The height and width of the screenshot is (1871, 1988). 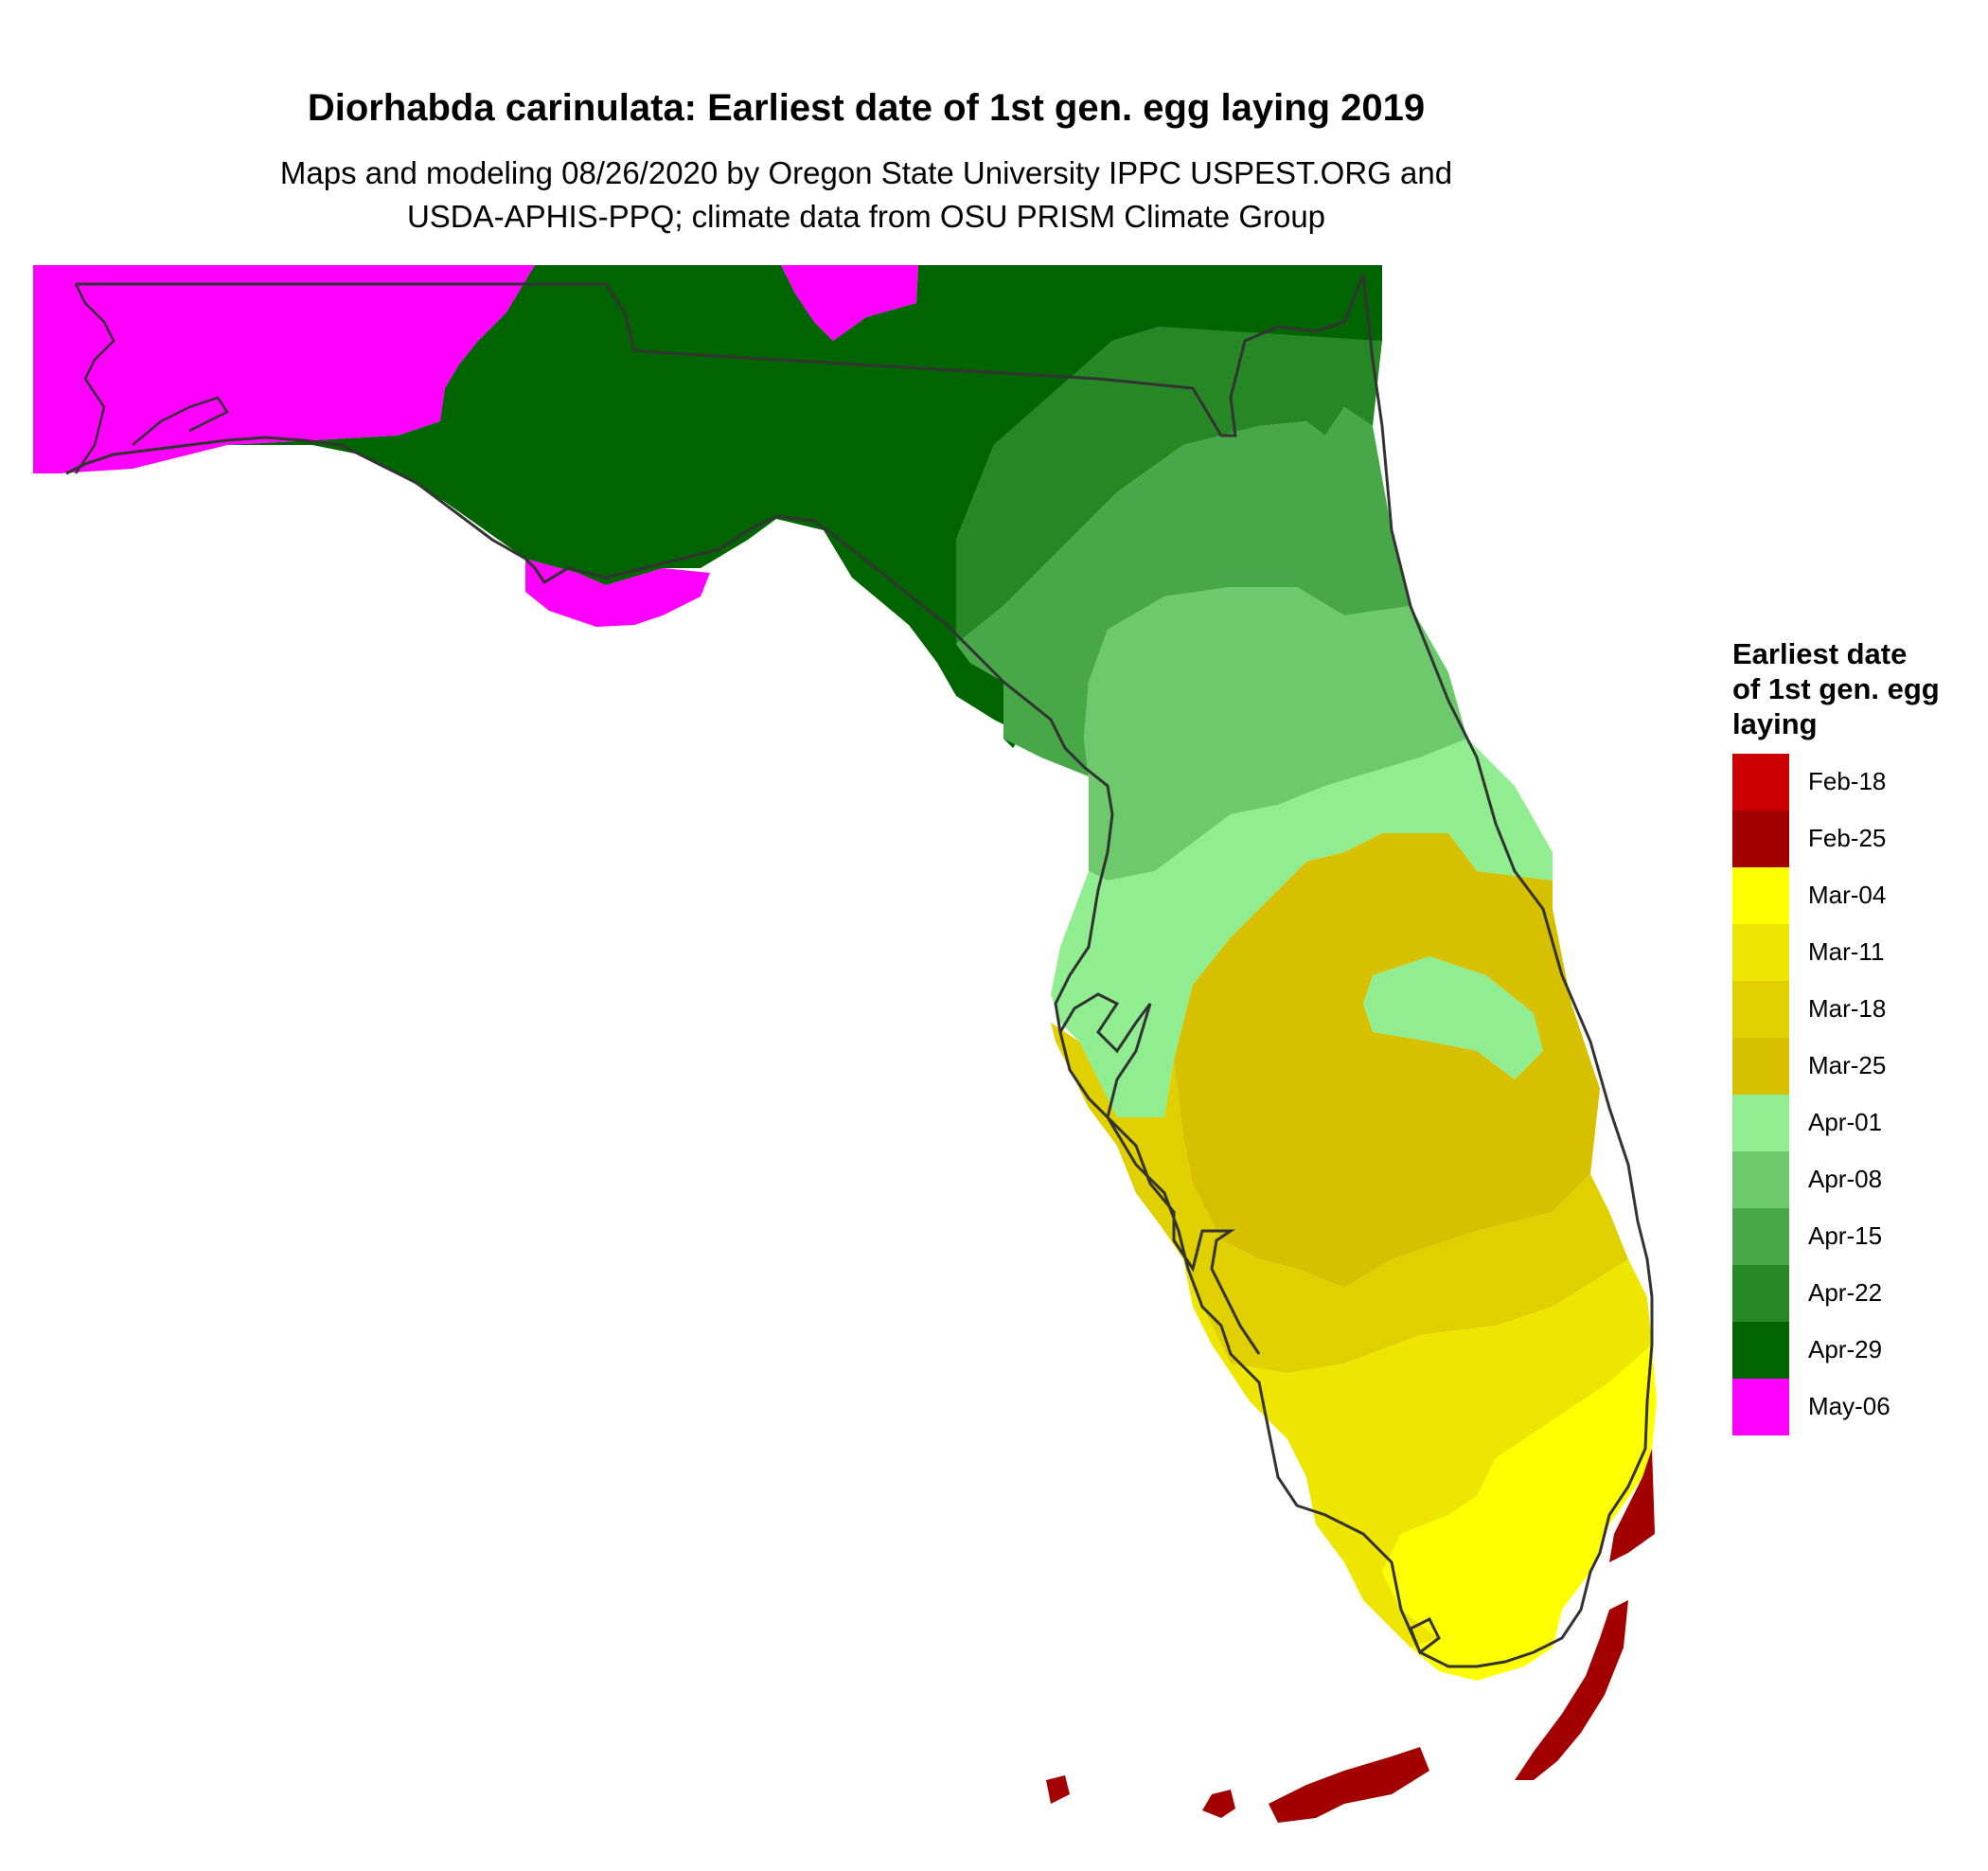 What do you see at coordinates (180, 421) in the screenshot?
I see `pensacola-bay` at bounding box center [180, 421].